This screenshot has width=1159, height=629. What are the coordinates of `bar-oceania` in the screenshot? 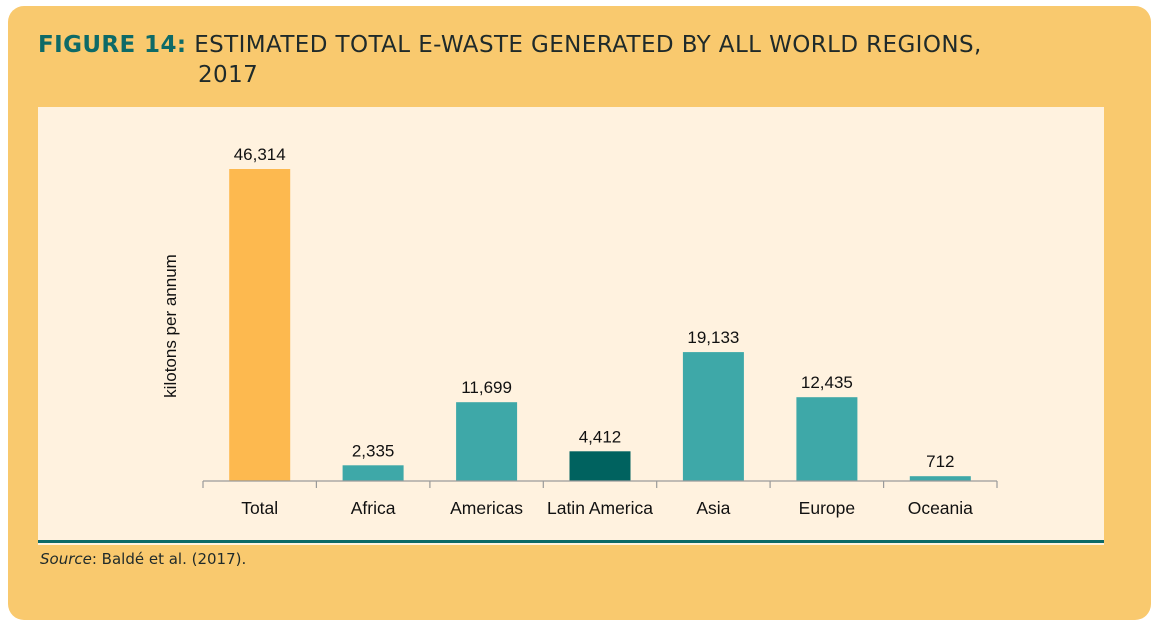 It's located at (940, 478).